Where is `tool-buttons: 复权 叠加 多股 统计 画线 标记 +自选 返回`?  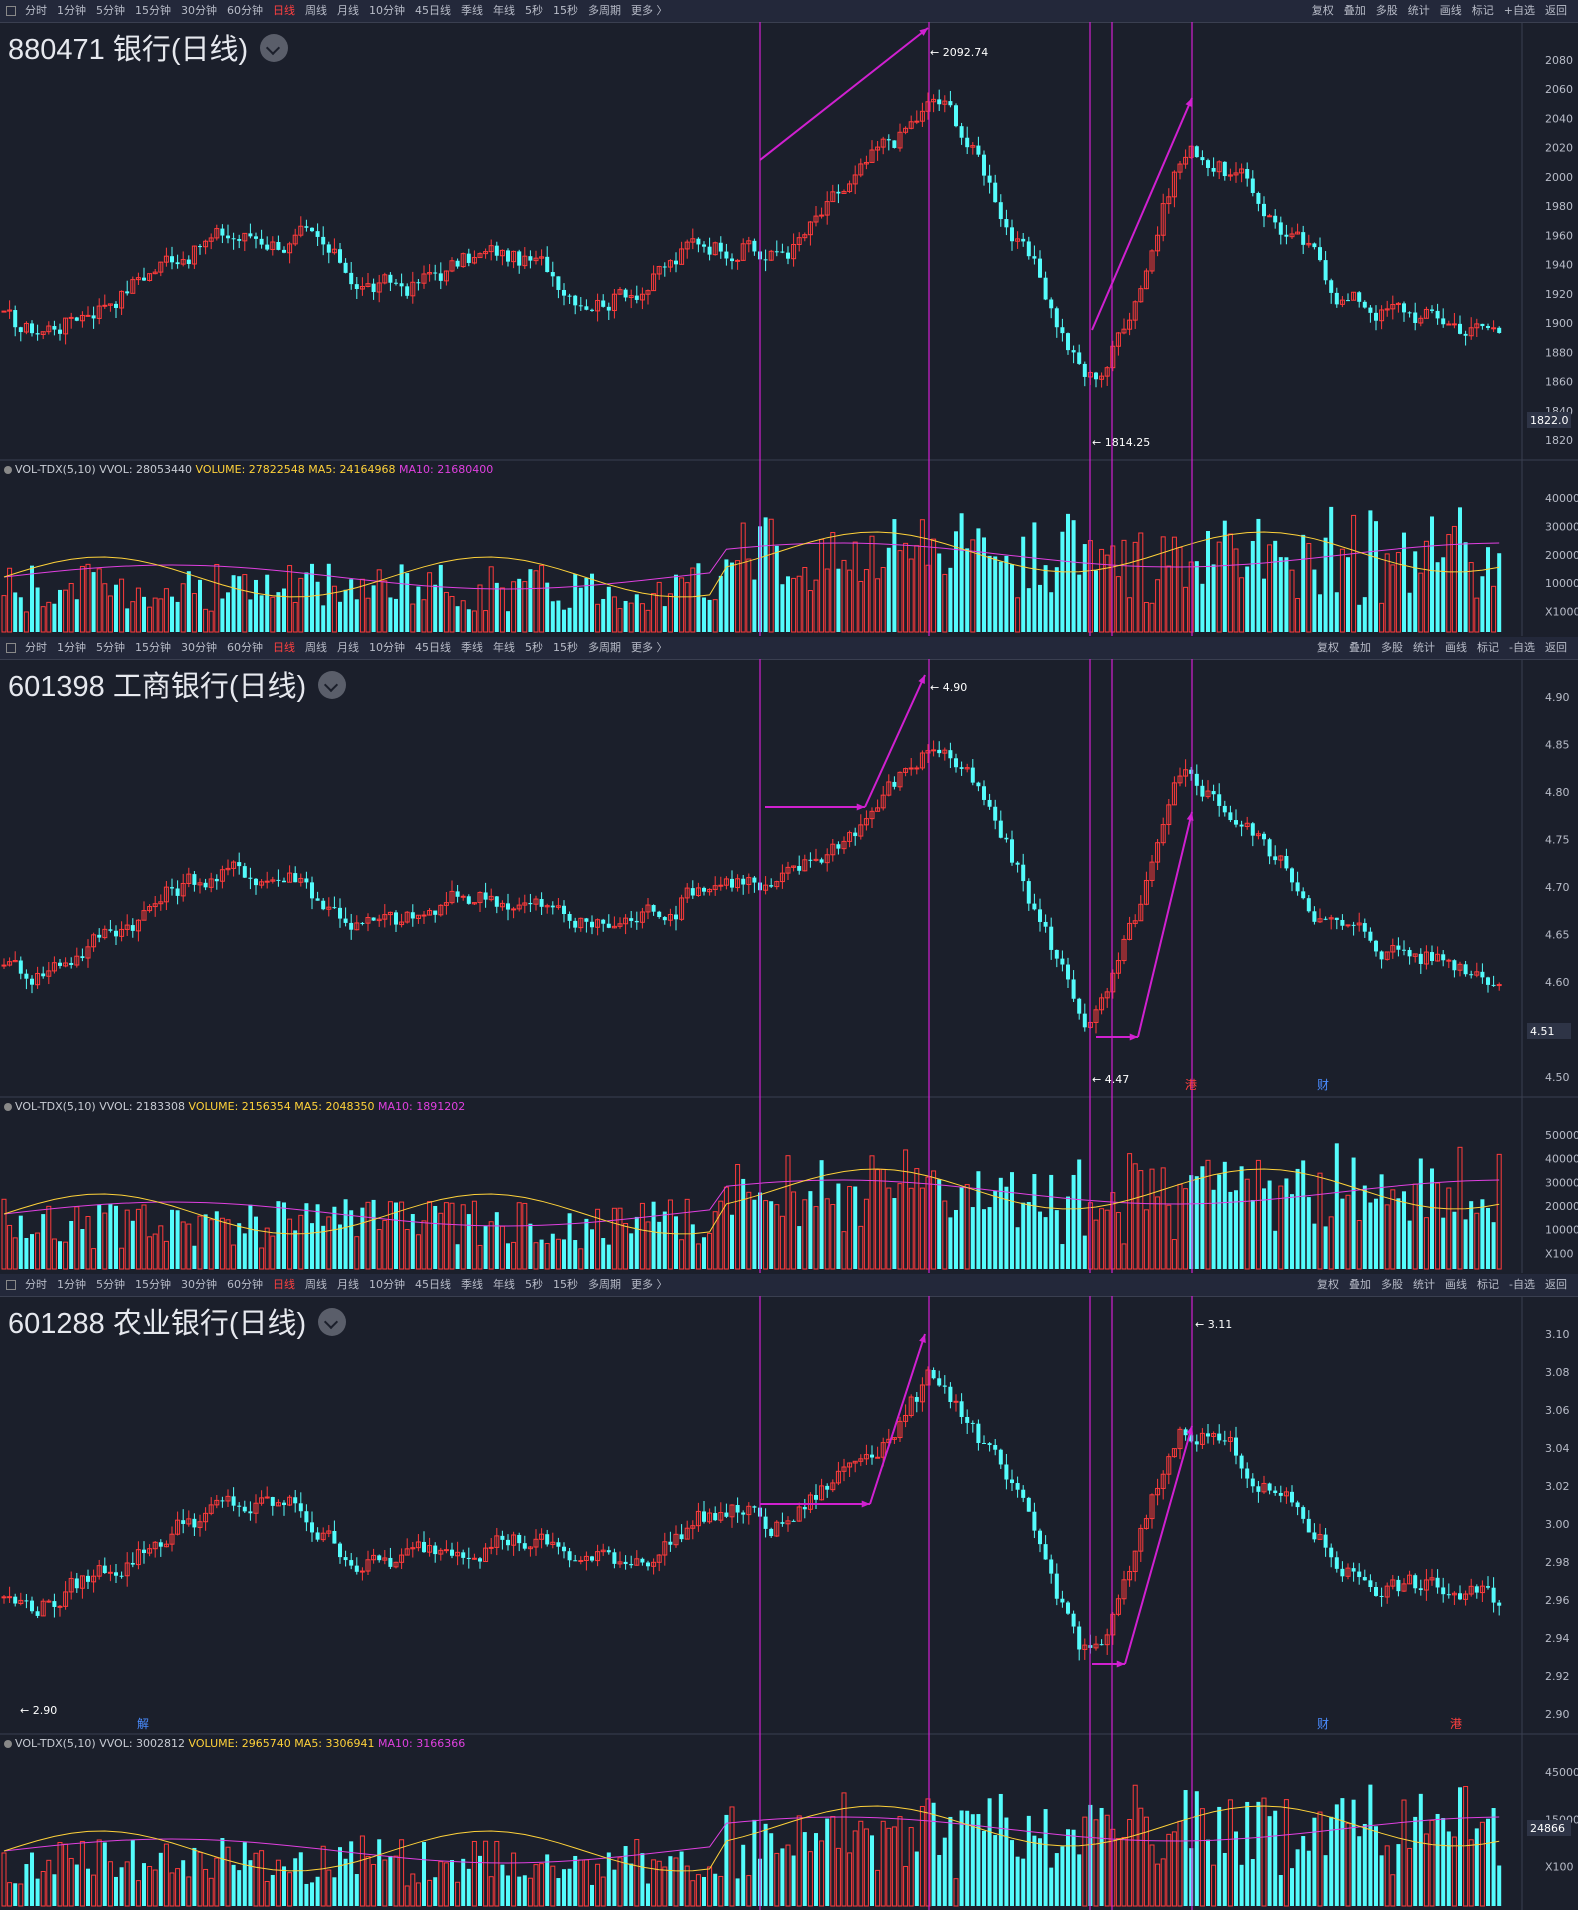 tool-buttons: 复权 叠加 多股 统计 画线 标记 +自选 返回 is located at coordinates (1439, 11).